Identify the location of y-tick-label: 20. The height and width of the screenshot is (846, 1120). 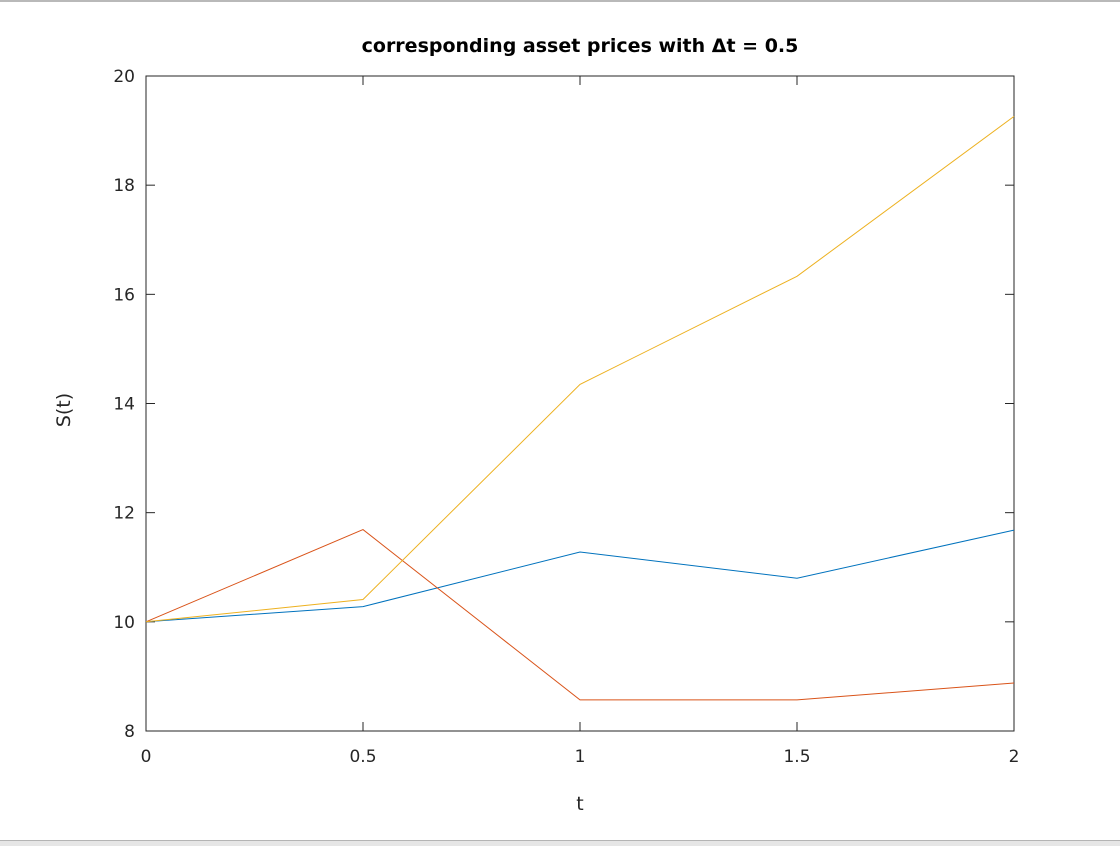
(124, 77).